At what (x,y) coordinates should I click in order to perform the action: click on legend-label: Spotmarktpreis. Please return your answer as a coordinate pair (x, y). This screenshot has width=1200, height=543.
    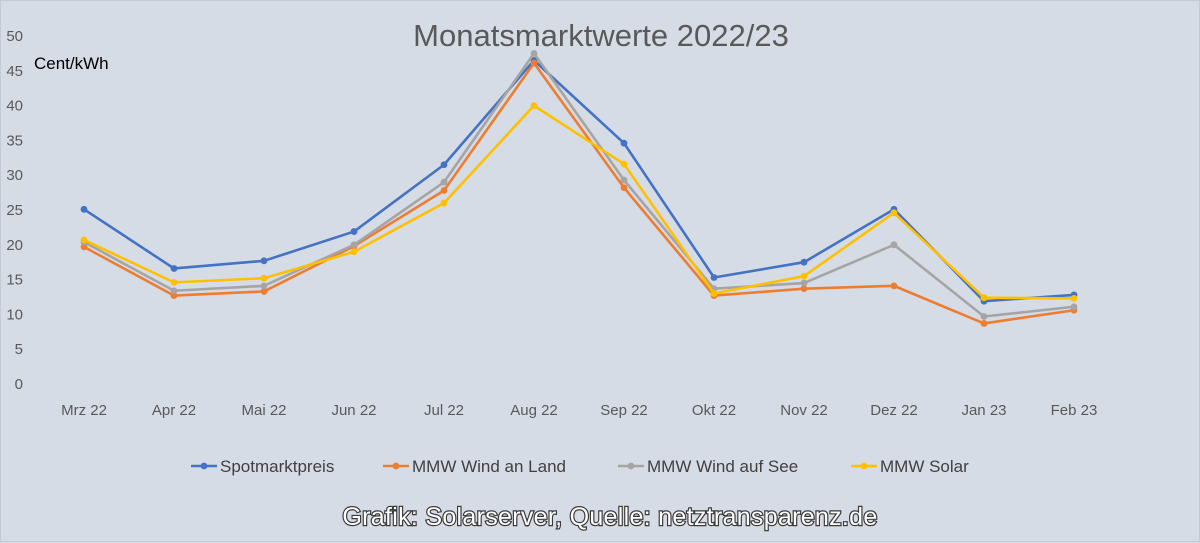
    Looking at the image, I should click on (277, 466).